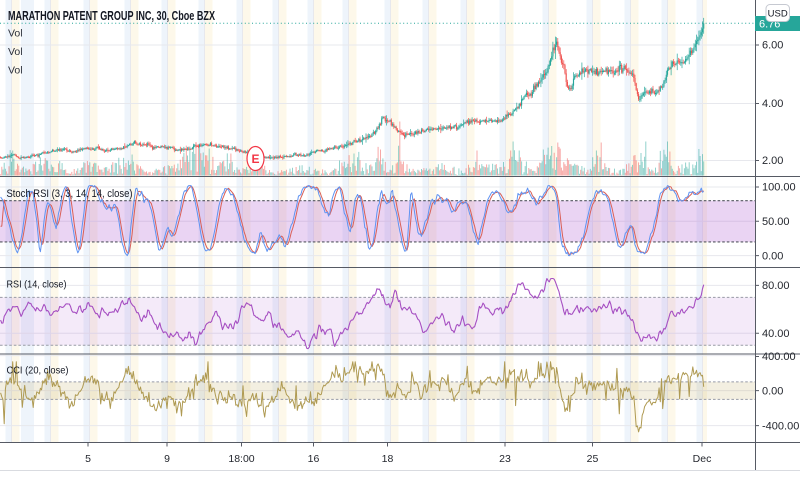  What do you see at coordinates (776, 222) in the screenshot?
I see `svg-text: 50.00` at bounding box center [776, 222].